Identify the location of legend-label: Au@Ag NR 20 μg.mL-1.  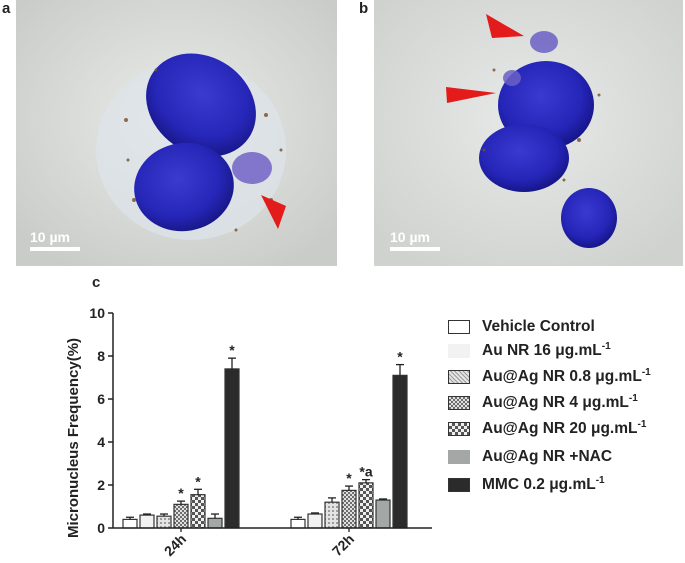
(564, 428).